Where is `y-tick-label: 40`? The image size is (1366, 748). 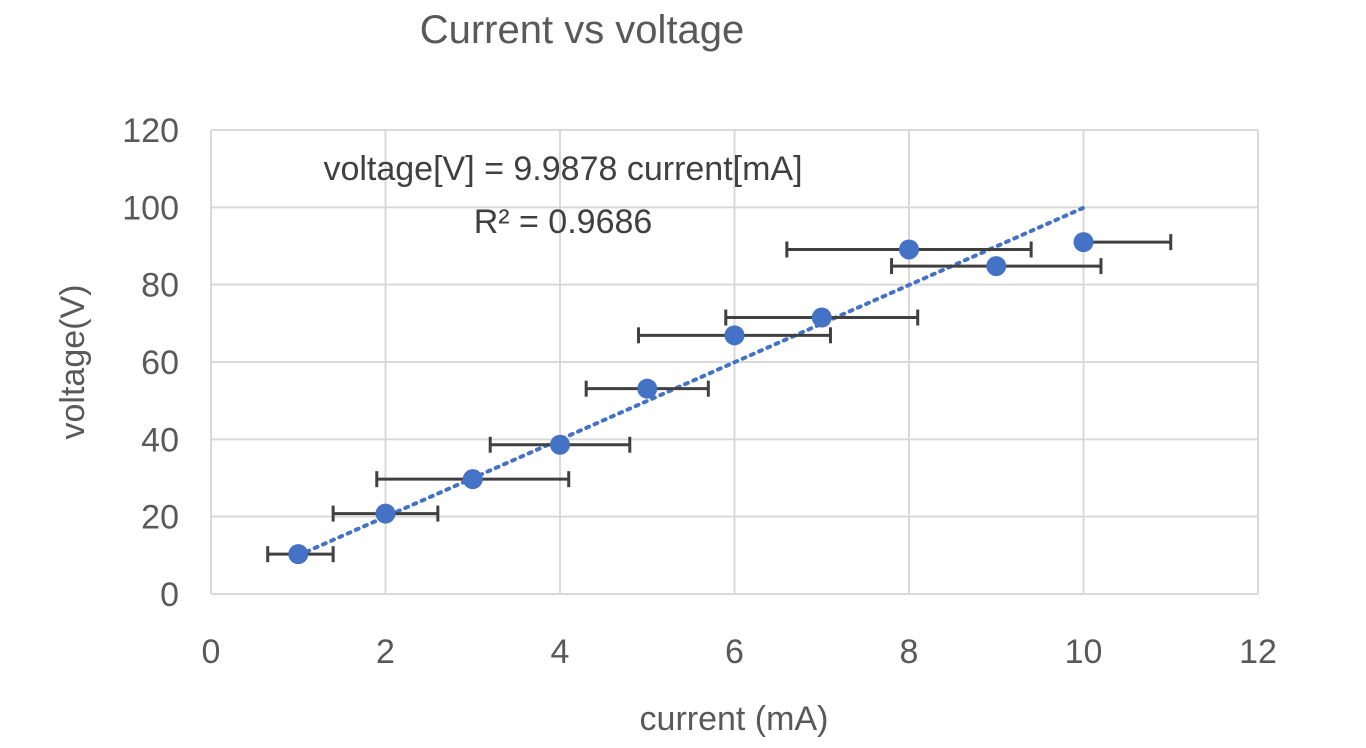
y-tick-label: 40 is located at coordinates (160, 440).